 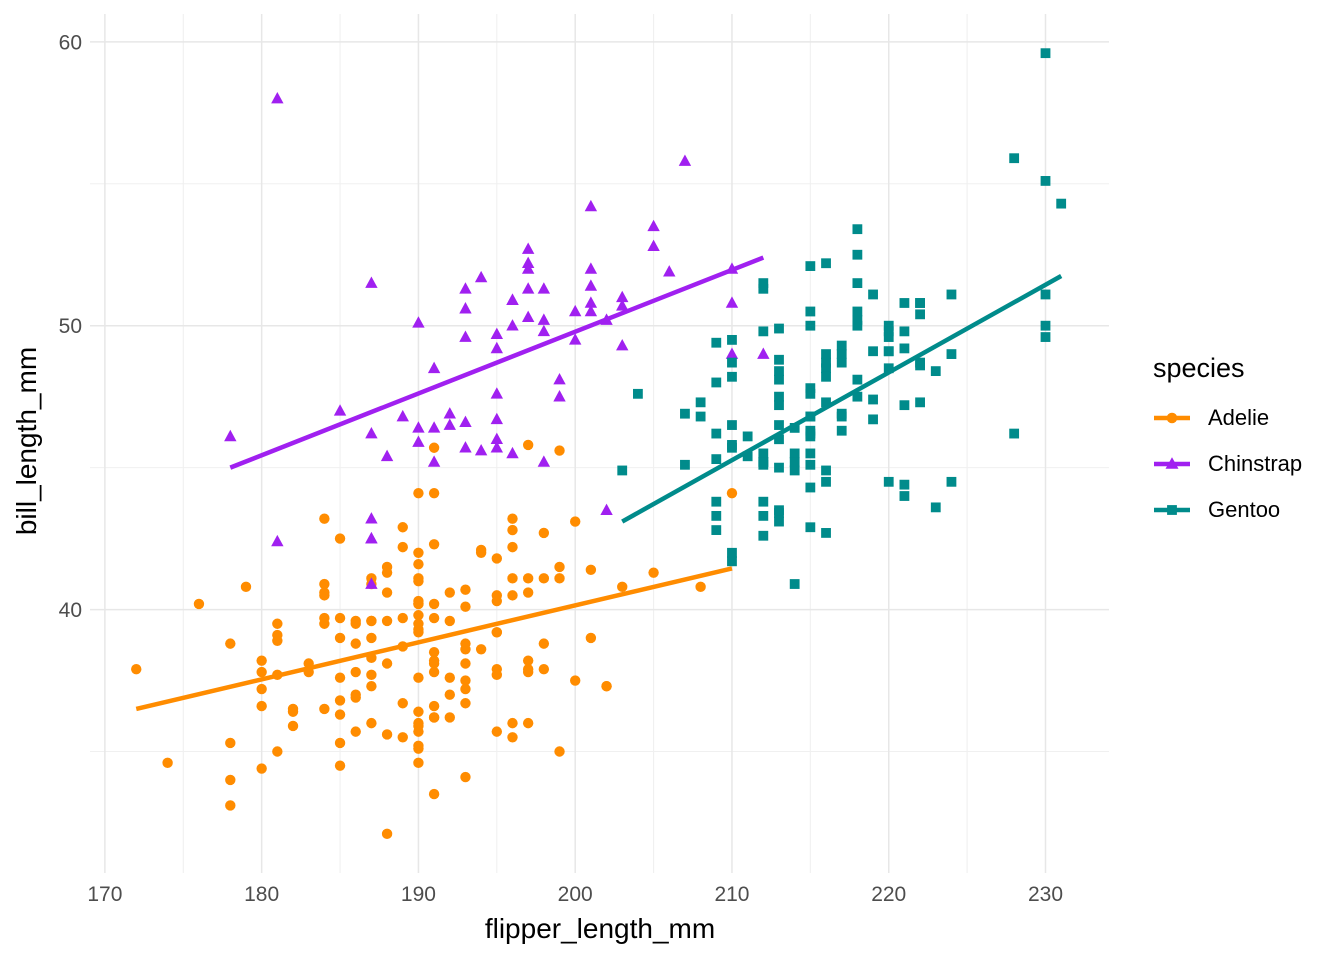 I want to click on legend-label-adelie: Adelie, so click(x=1239, y=417).